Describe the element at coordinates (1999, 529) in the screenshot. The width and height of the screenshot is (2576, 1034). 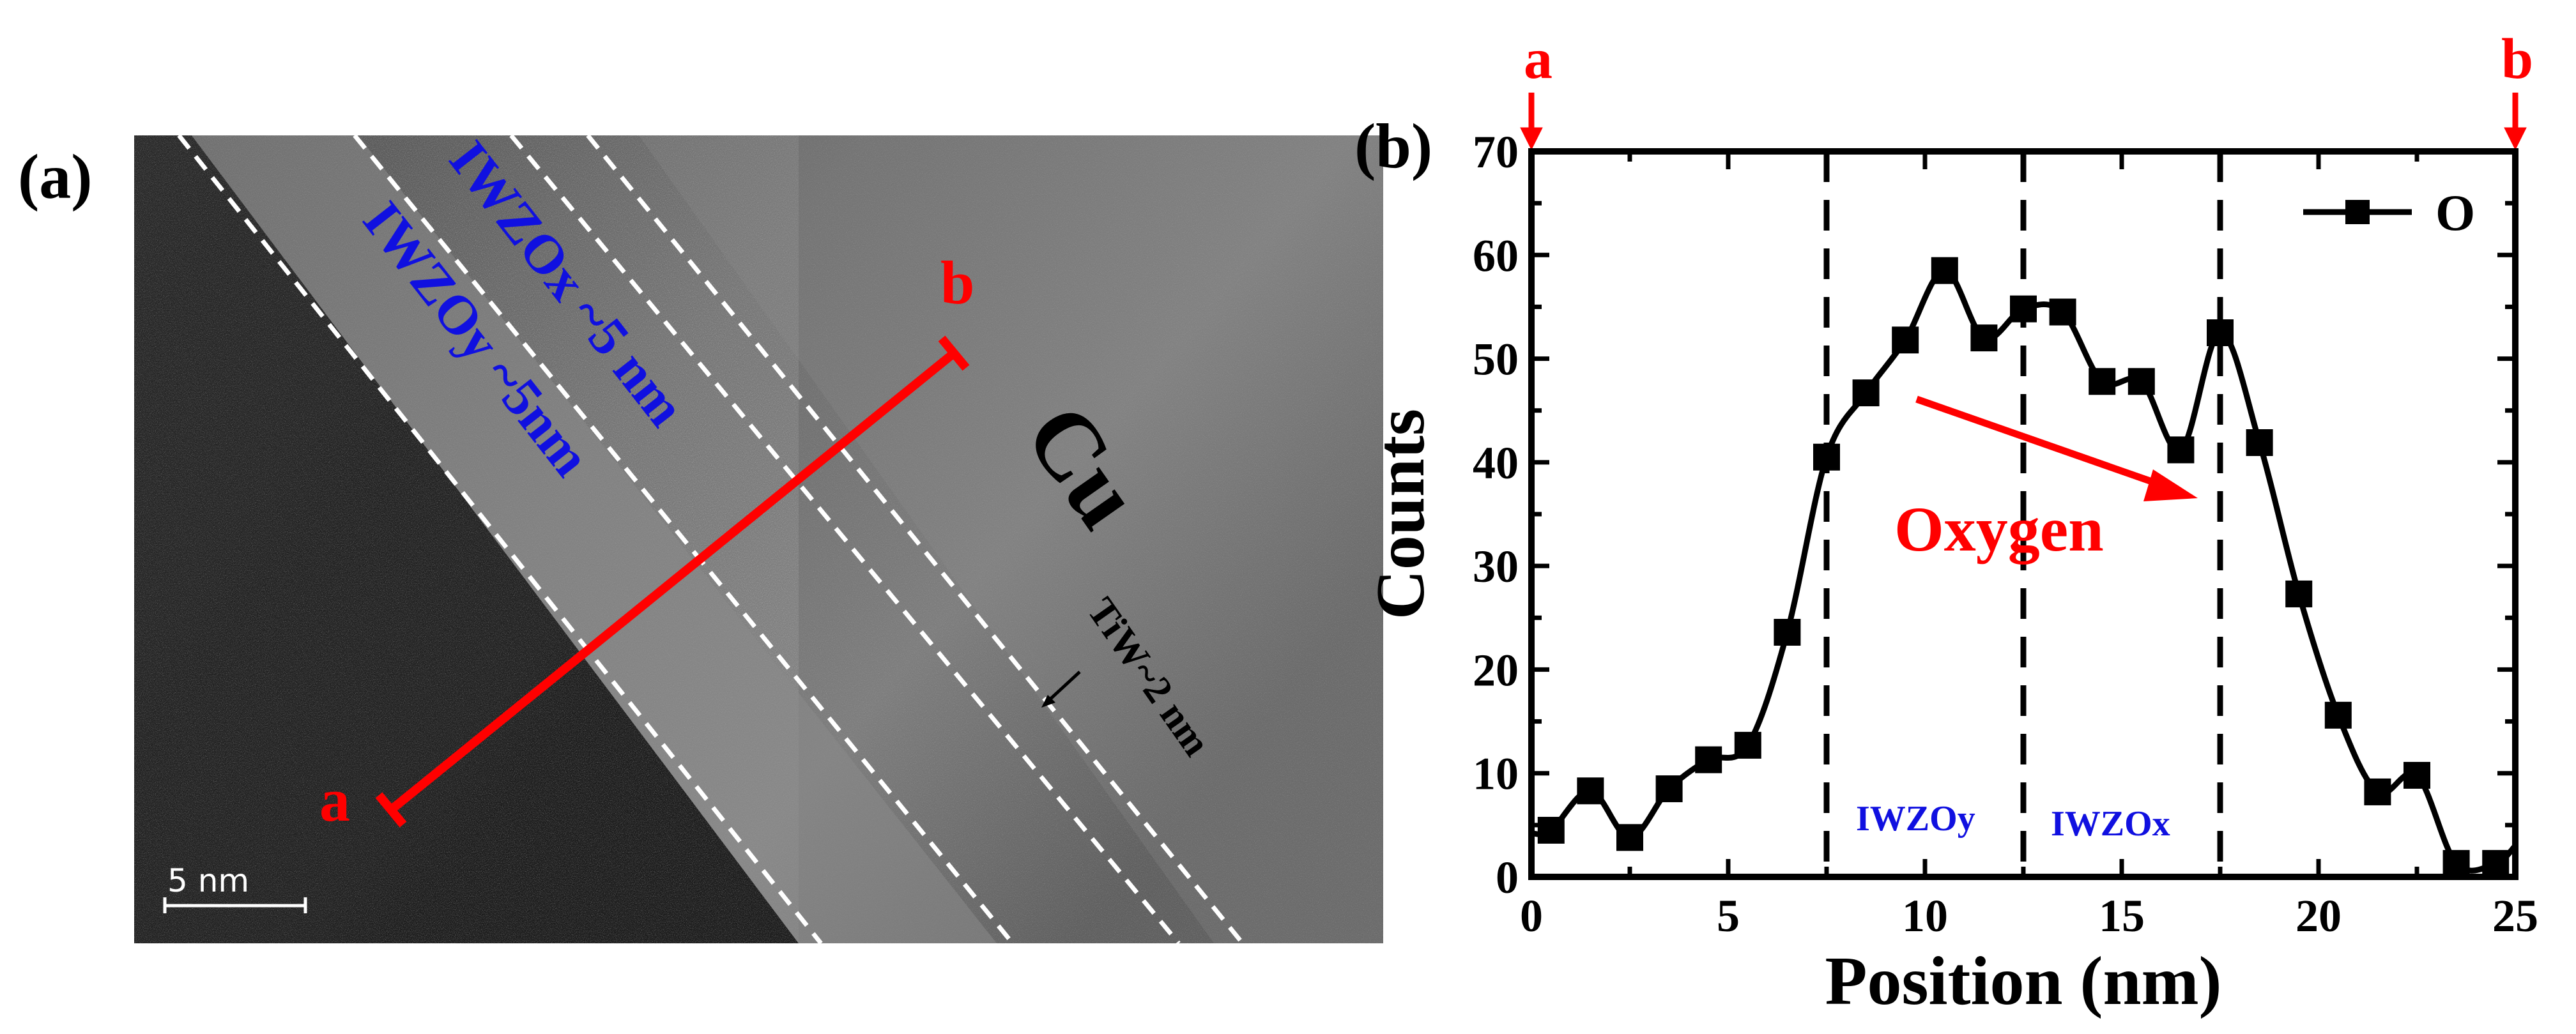
I see `oxygen-label: Oxygen` at that location.